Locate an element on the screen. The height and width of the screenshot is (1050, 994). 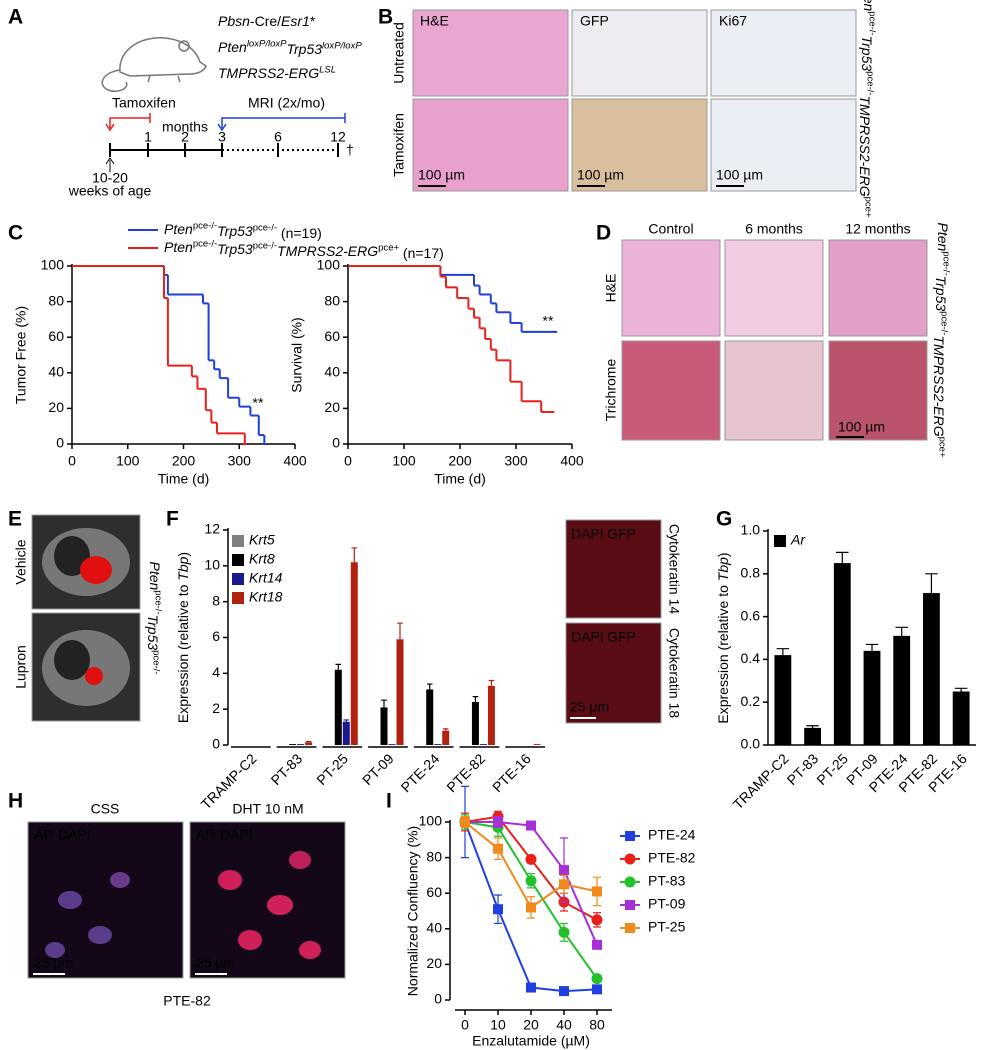
text-span: Expression (relative to is located at coordinates (183, 652).